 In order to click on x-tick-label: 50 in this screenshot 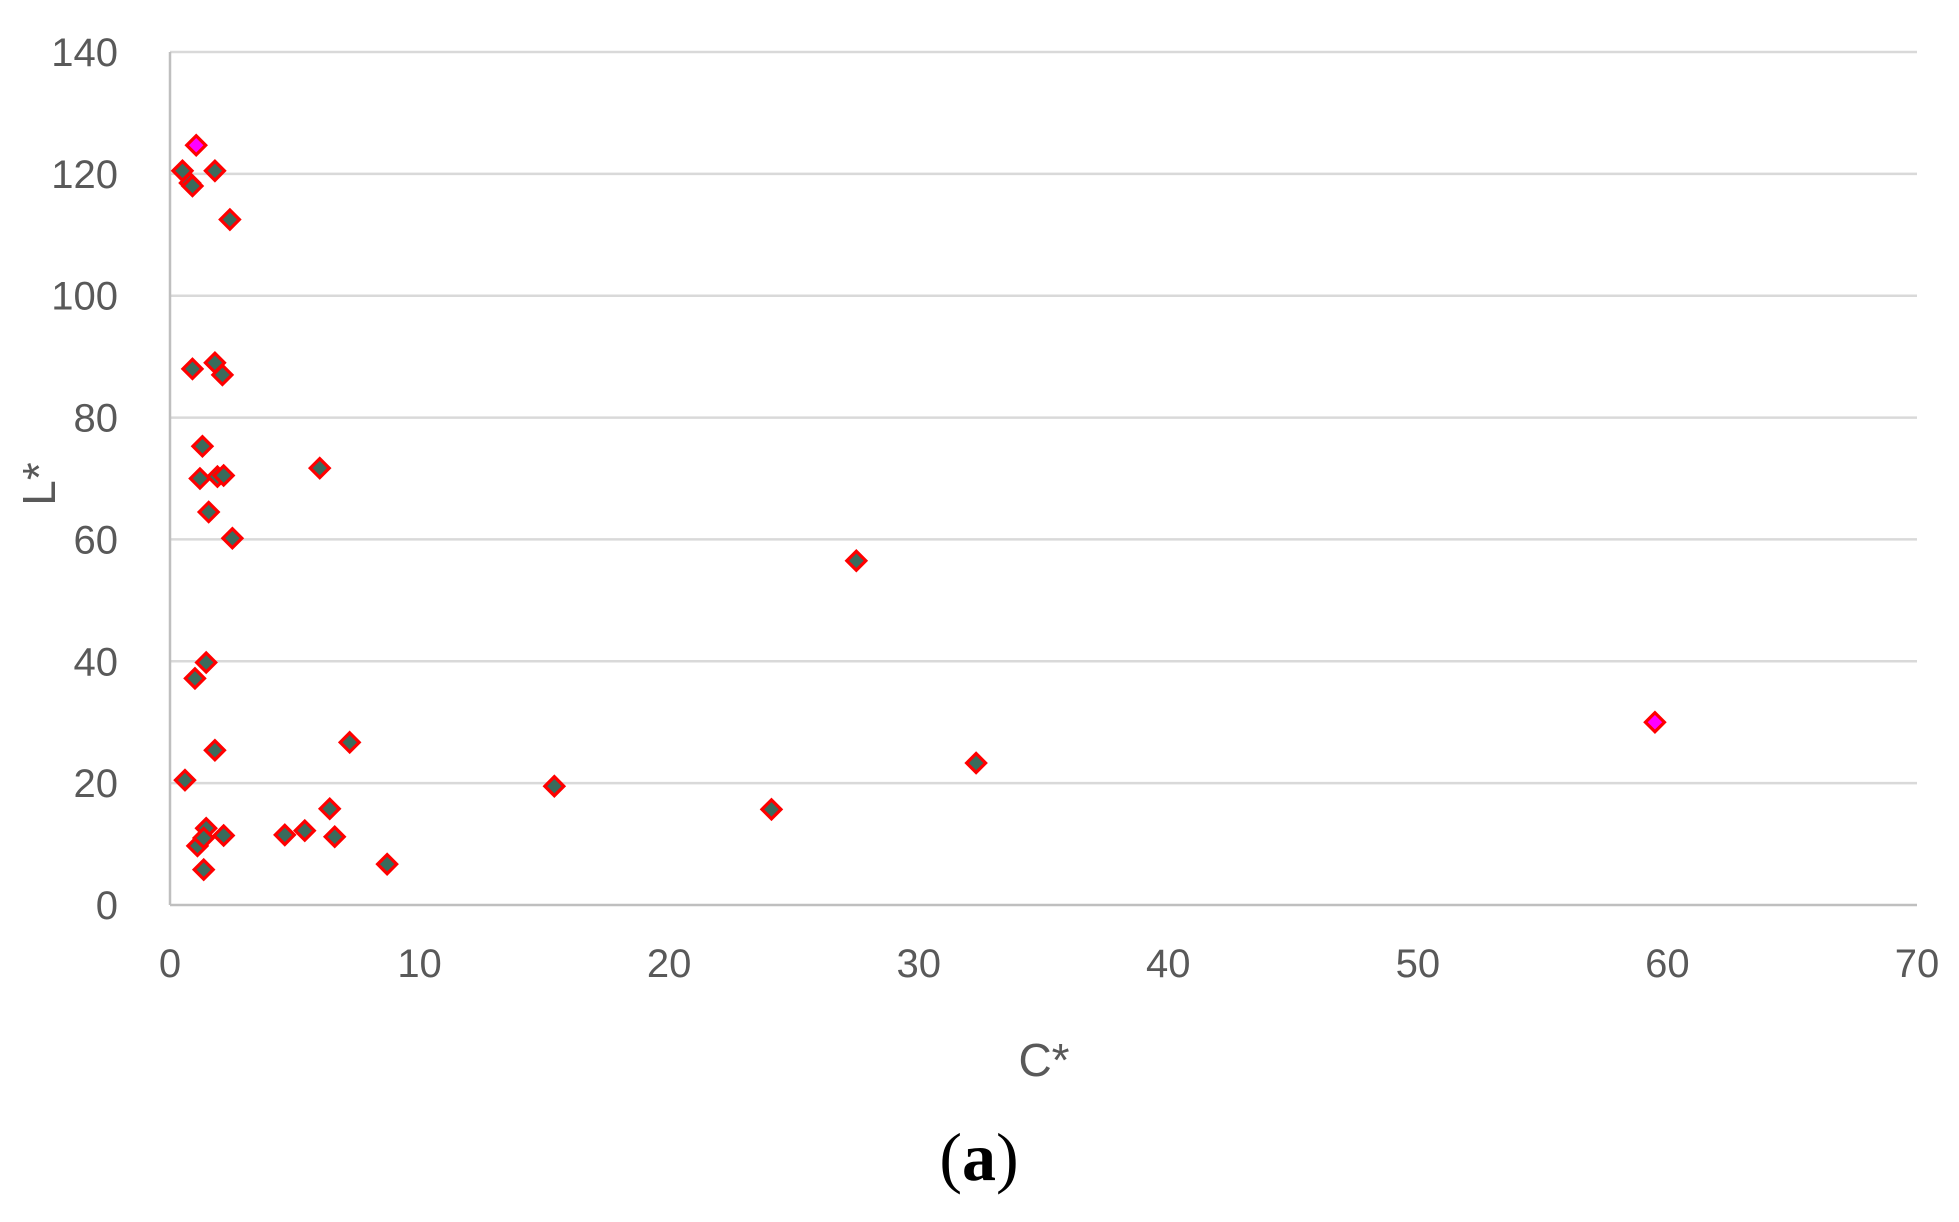, I will do `click(1418, 964)`.